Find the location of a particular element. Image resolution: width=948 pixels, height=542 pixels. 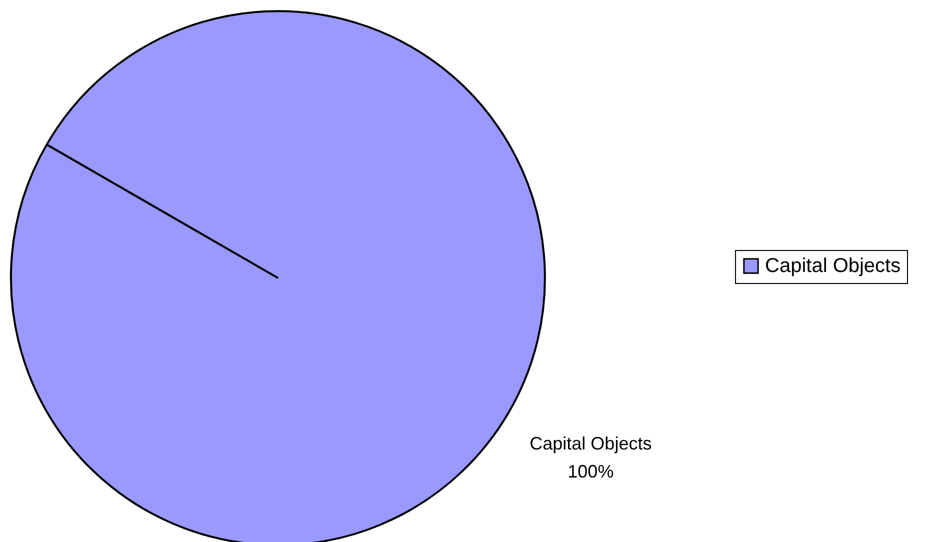

data-label: 100% is located at coordinates (591, 471).